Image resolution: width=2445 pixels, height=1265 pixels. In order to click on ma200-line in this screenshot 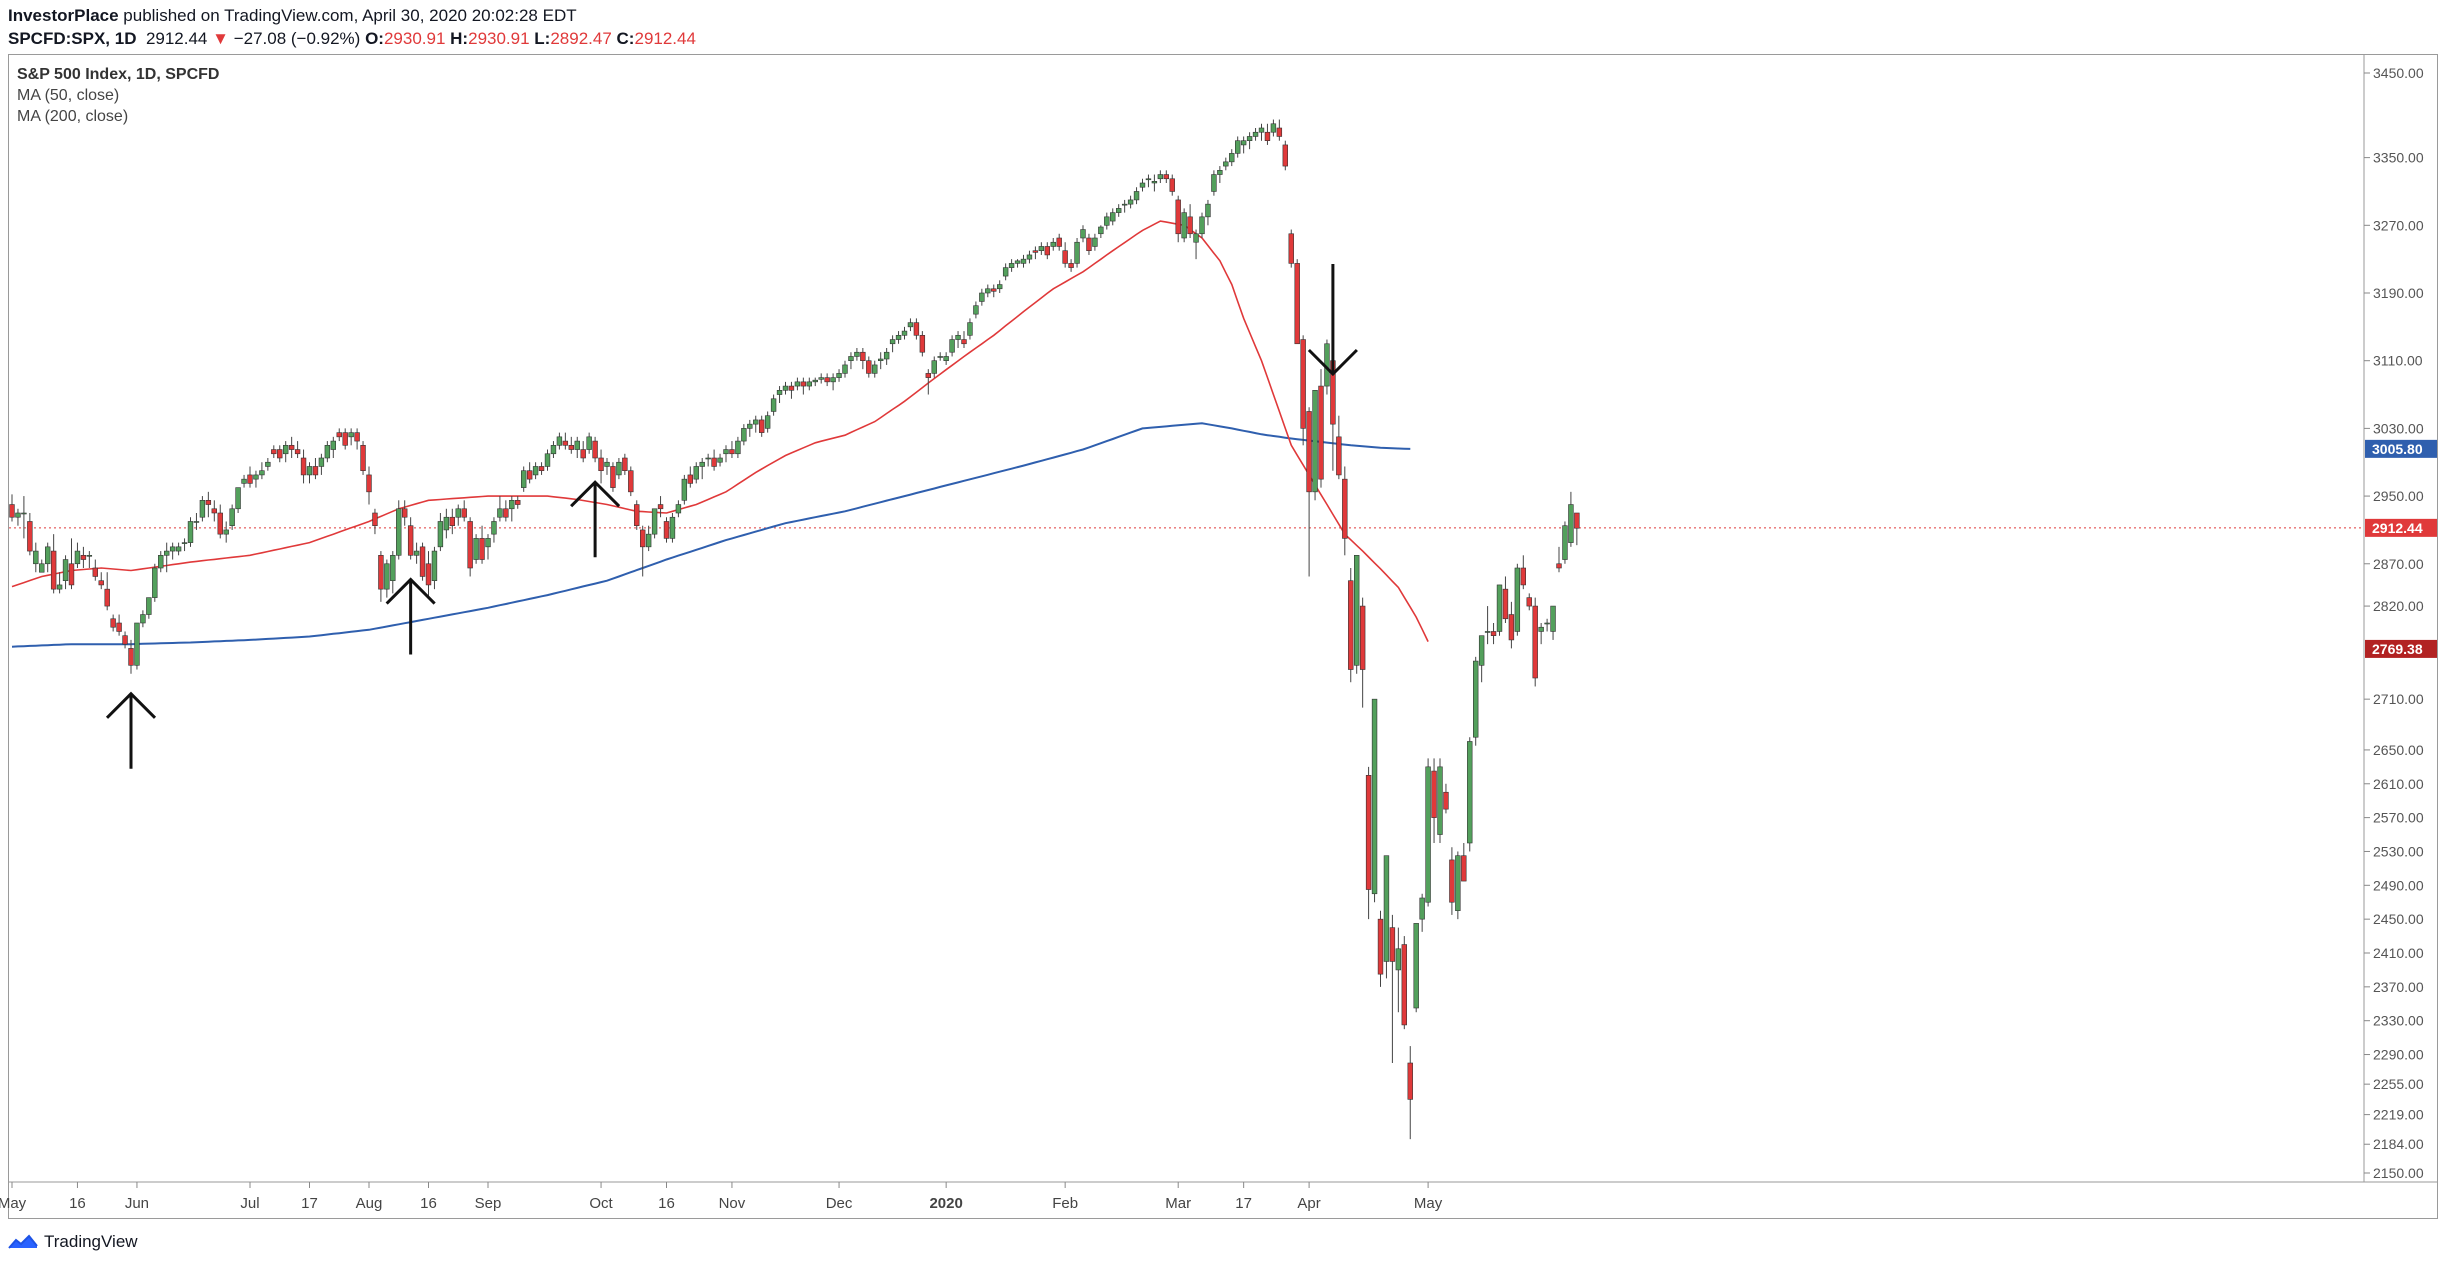, I will do `click(711, 535)`.